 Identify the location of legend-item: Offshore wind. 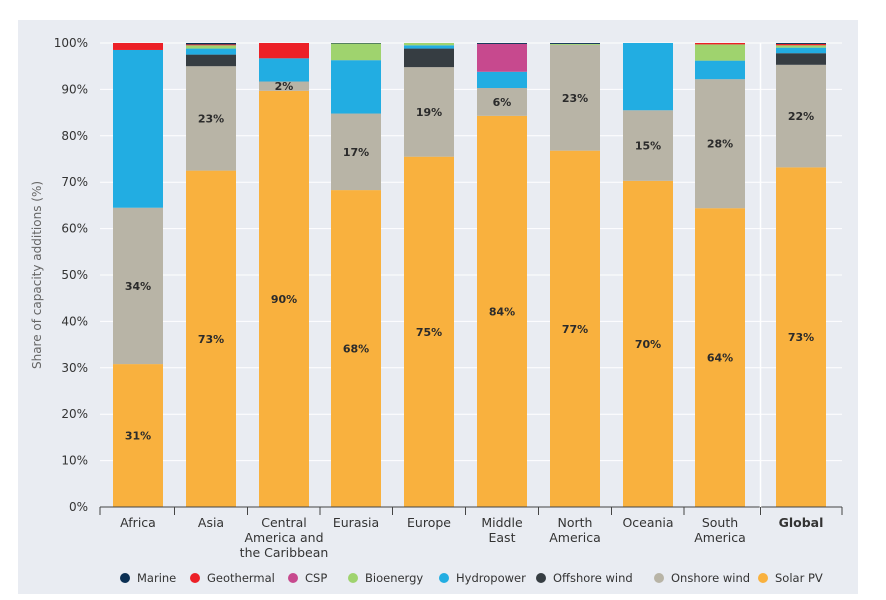
(584, 578).